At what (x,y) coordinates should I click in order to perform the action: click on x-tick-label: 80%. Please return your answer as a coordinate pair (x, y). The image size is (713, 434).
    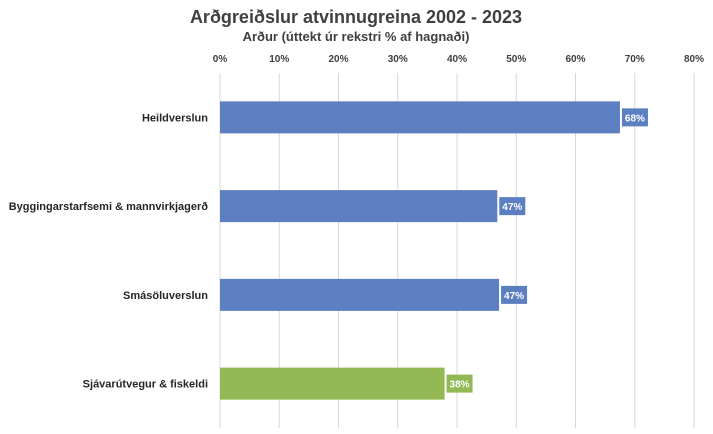
    Looking at the image, I should click on (694, 59).